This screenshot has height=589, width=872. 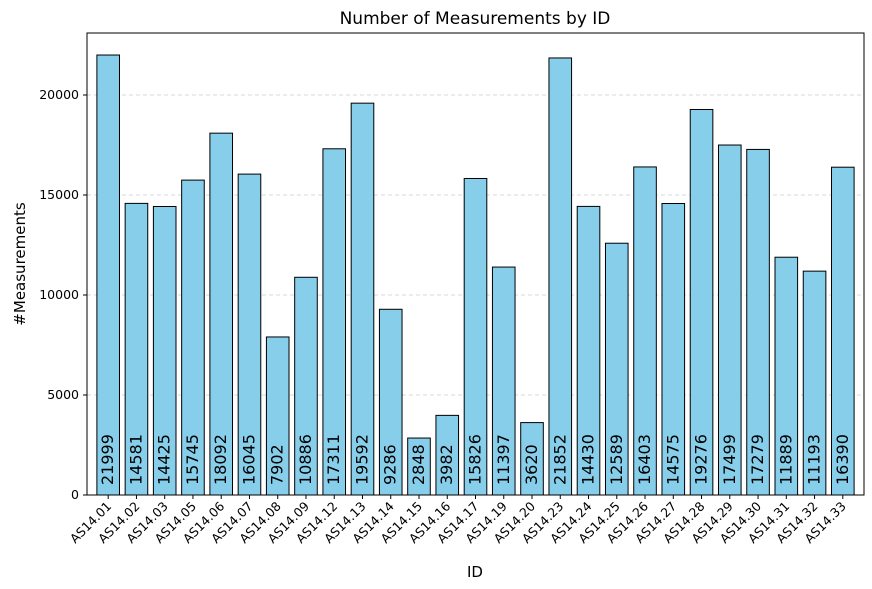 I want to click on bar-value-label: 19592, so click(x=361, y=459).